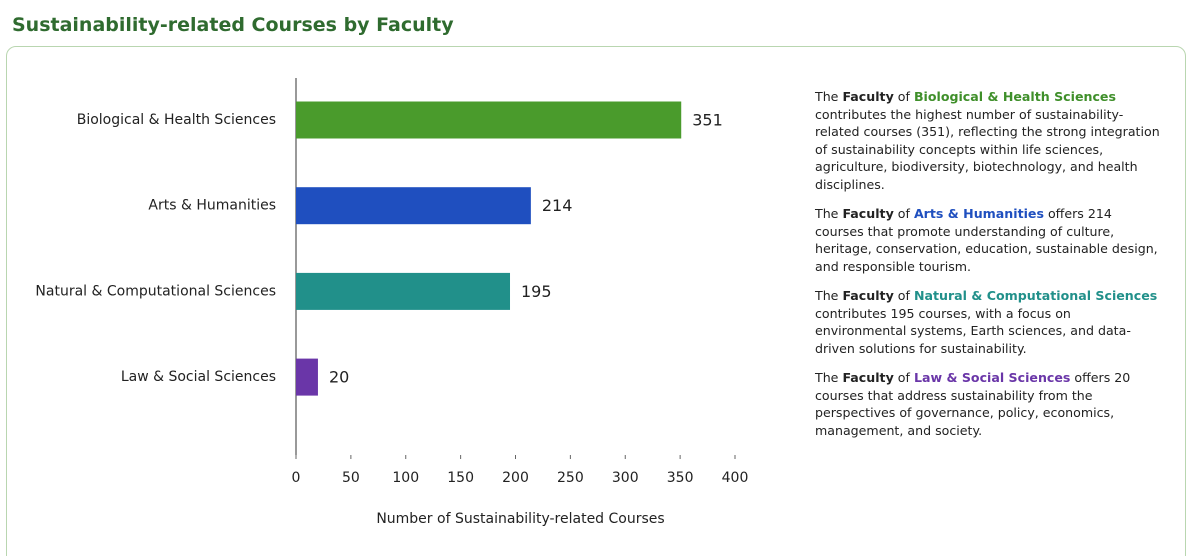  What do you see at coordinates (707, 120) in the screenshot?
I see `data-label: 351` at bounding box center [707, 120].